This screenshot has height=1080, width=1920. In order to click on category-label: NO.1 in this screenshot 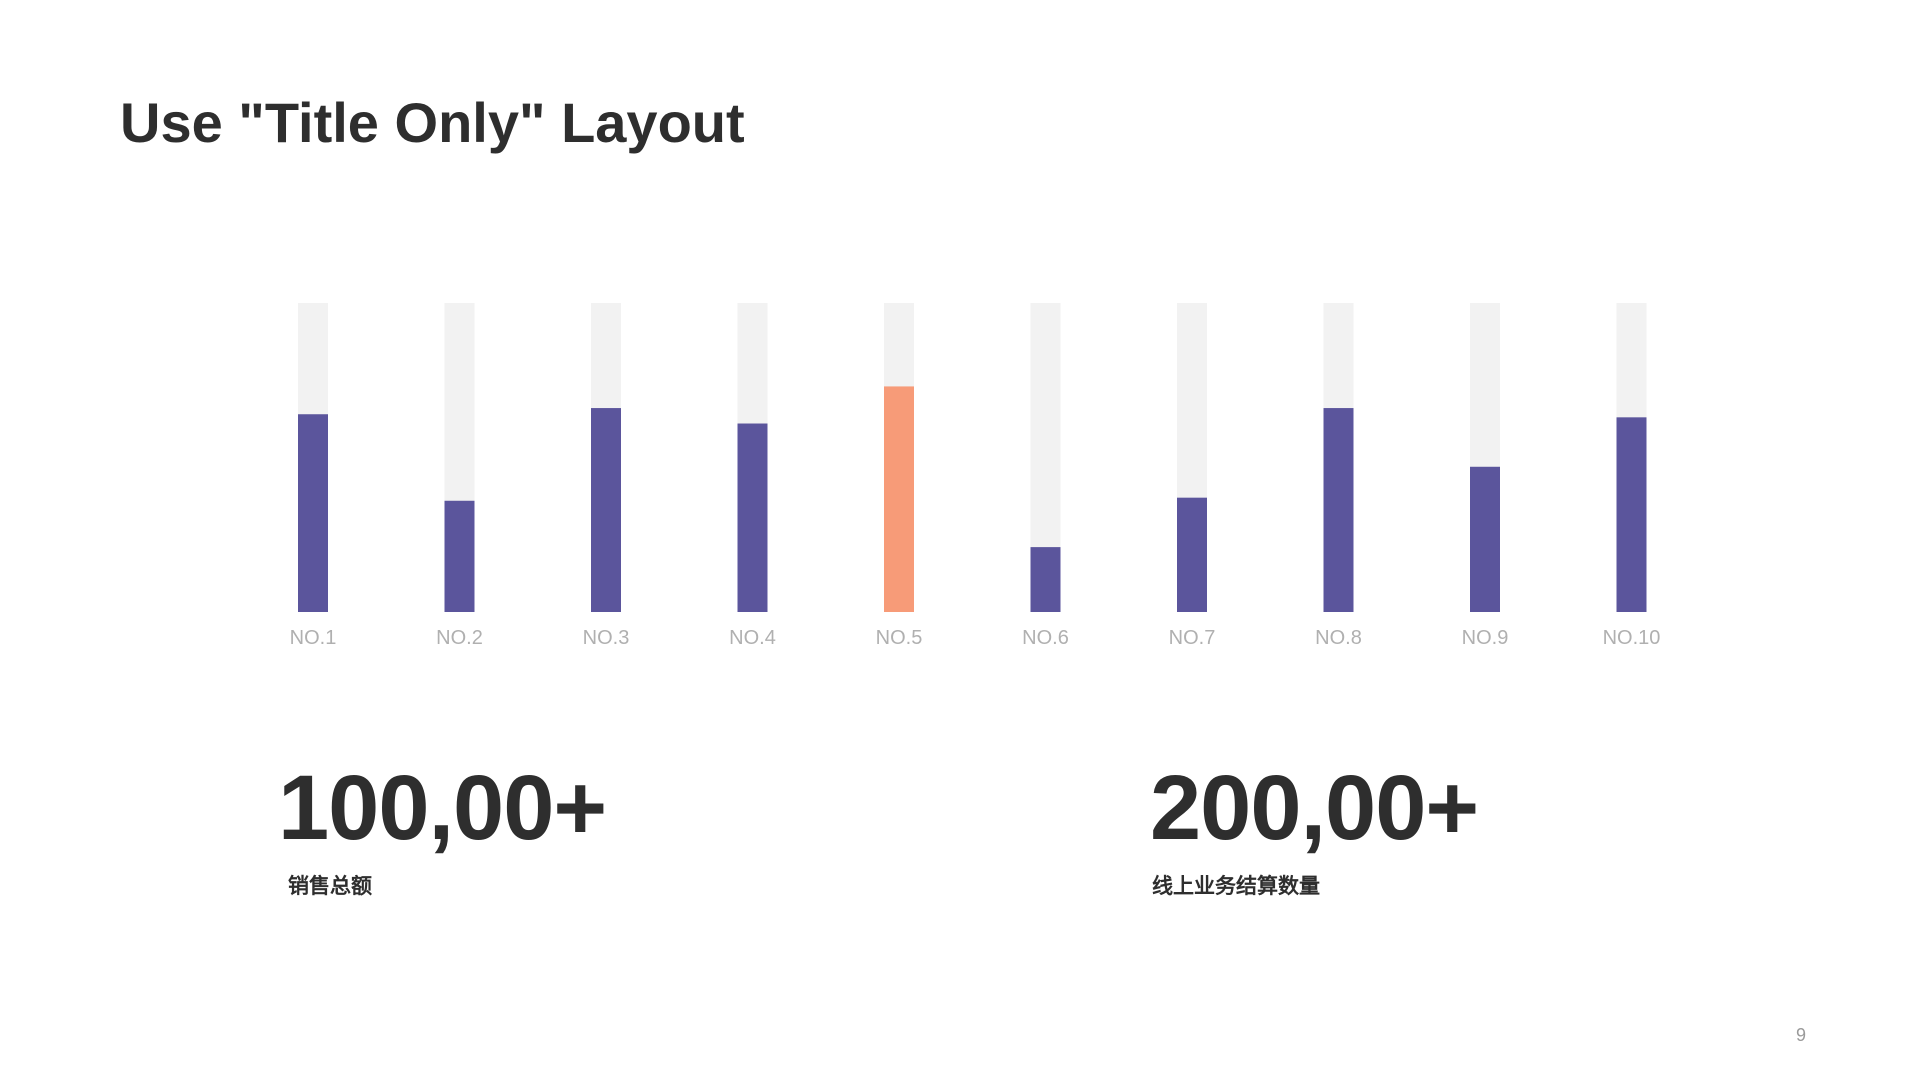, I will do `click(313, 638)`.